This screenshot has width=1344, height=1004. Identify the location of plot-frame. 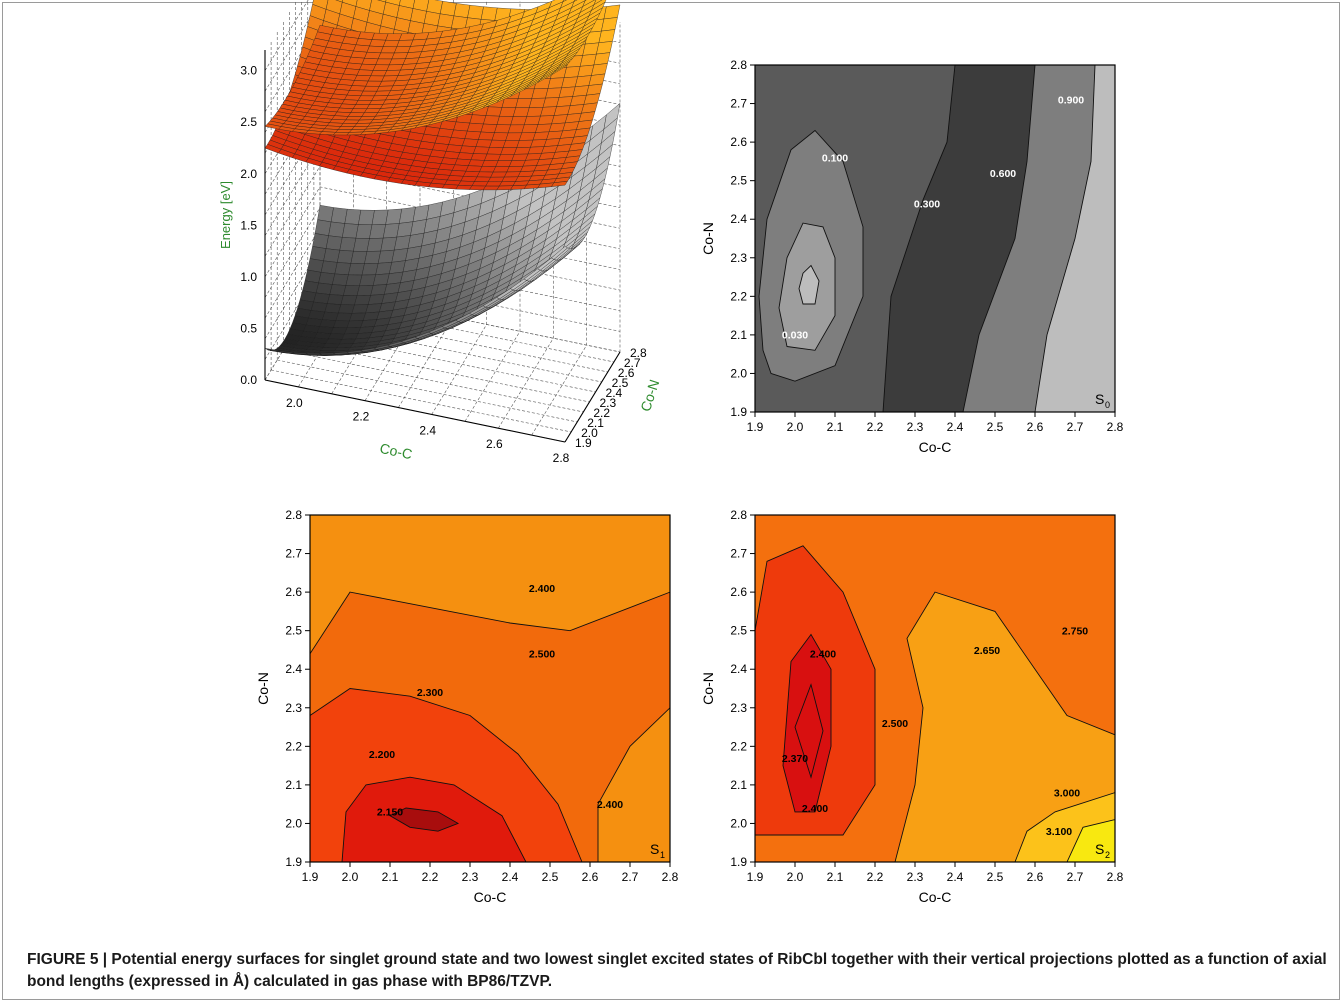
(935, 688).